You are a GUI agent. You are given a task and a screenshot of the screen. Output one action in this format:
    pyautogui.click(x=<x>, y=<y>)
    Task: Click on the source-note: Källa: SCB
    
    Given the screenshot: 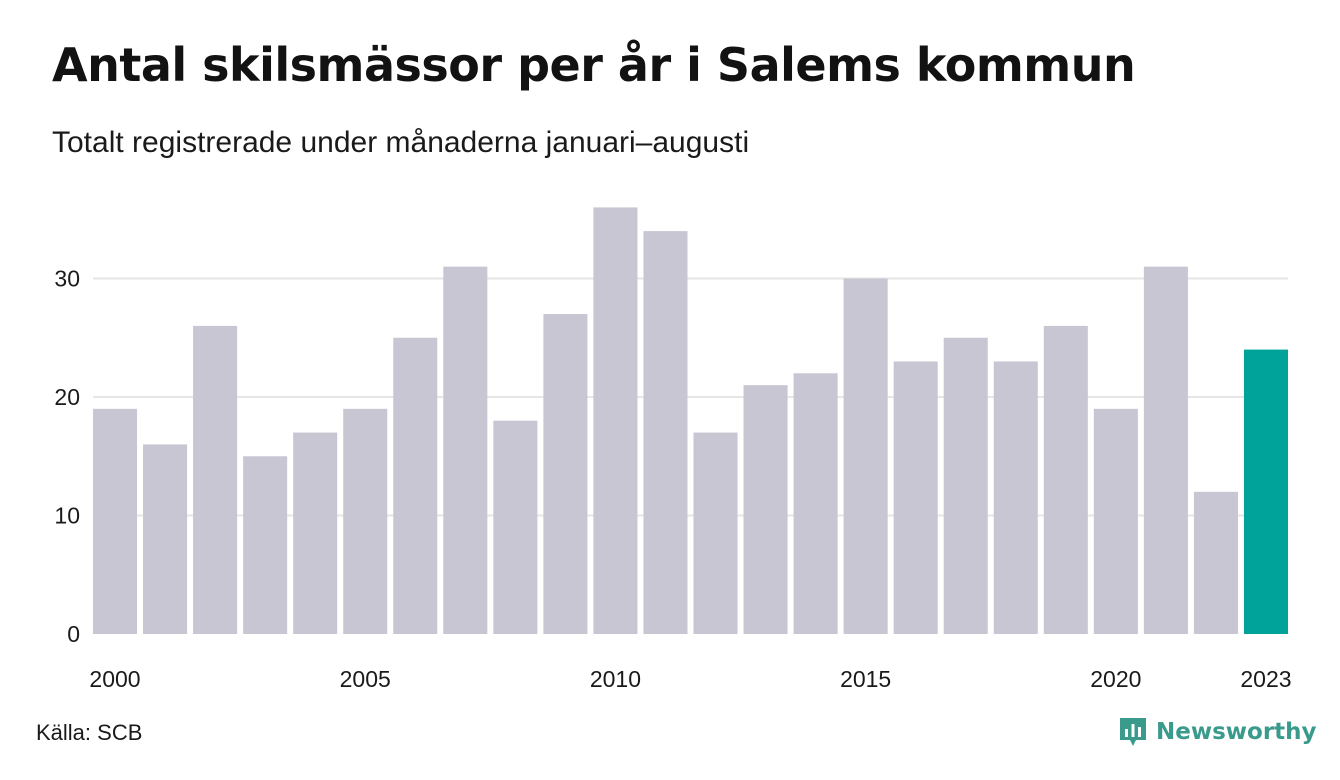 What is the action you would take?
    pyautogui.click(x=89, y=732)
    